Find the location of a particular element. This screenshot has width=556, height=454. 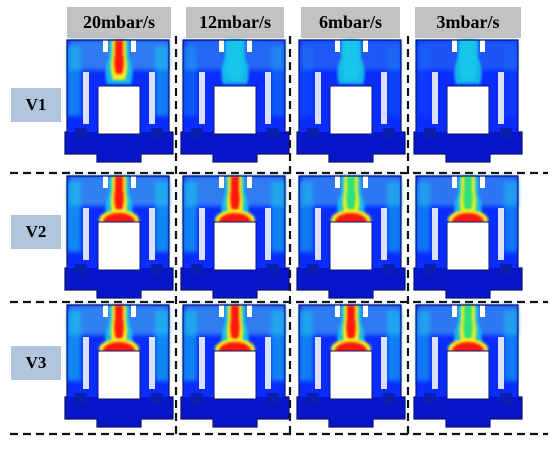

simulation-cell-v1-col3 is located at coordinates (351, 101).